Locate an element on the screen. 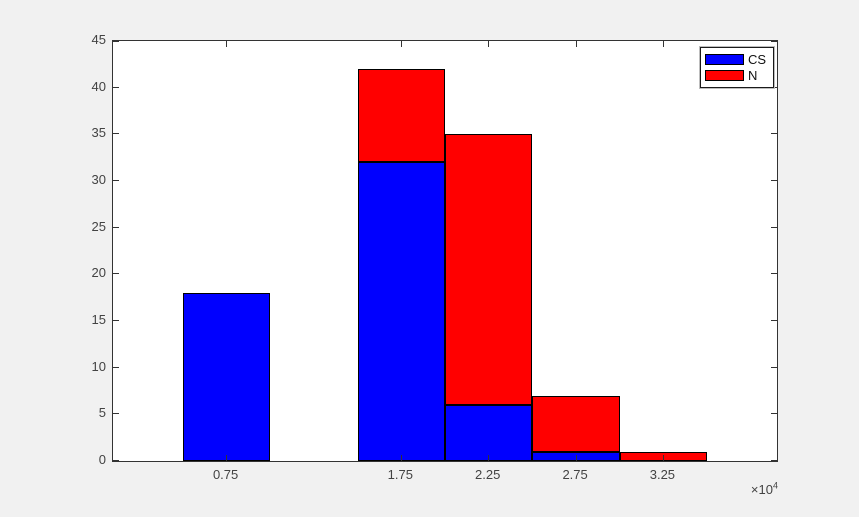 The image size is (859, 517). x-tick-label-1.75: 1.75 is located at coordinates (400, 474).